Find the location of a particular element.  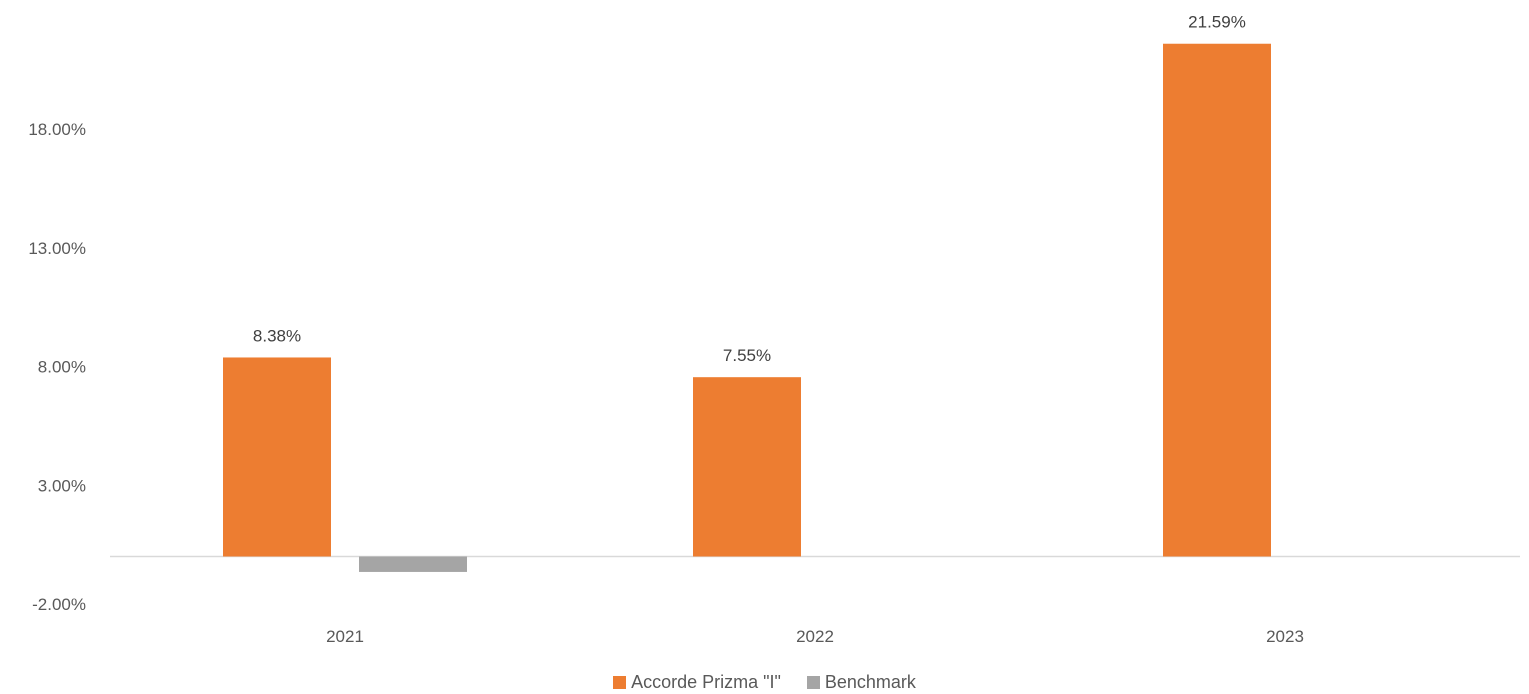

legend: Accorde Prizma "I" Benchmark is located at coordinates (764, 682).